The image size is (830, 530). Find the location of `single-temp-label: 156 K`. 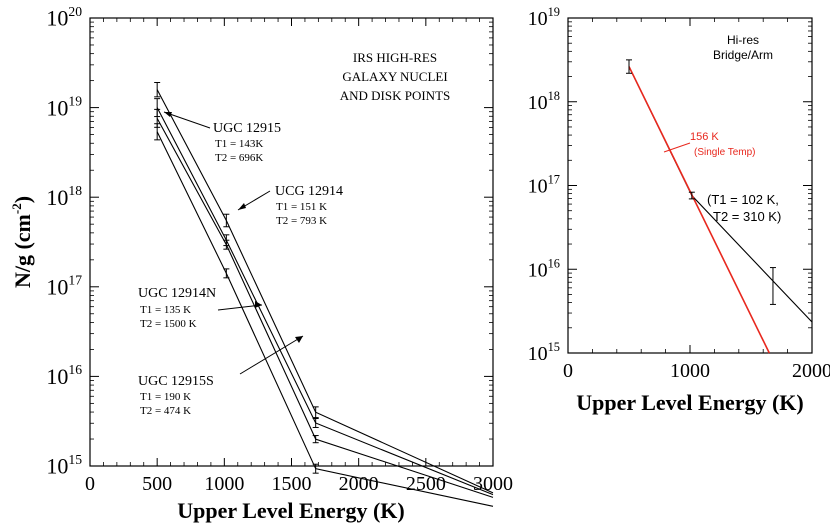

single-temp-label: 156 K is located at coordinates (704, 137).